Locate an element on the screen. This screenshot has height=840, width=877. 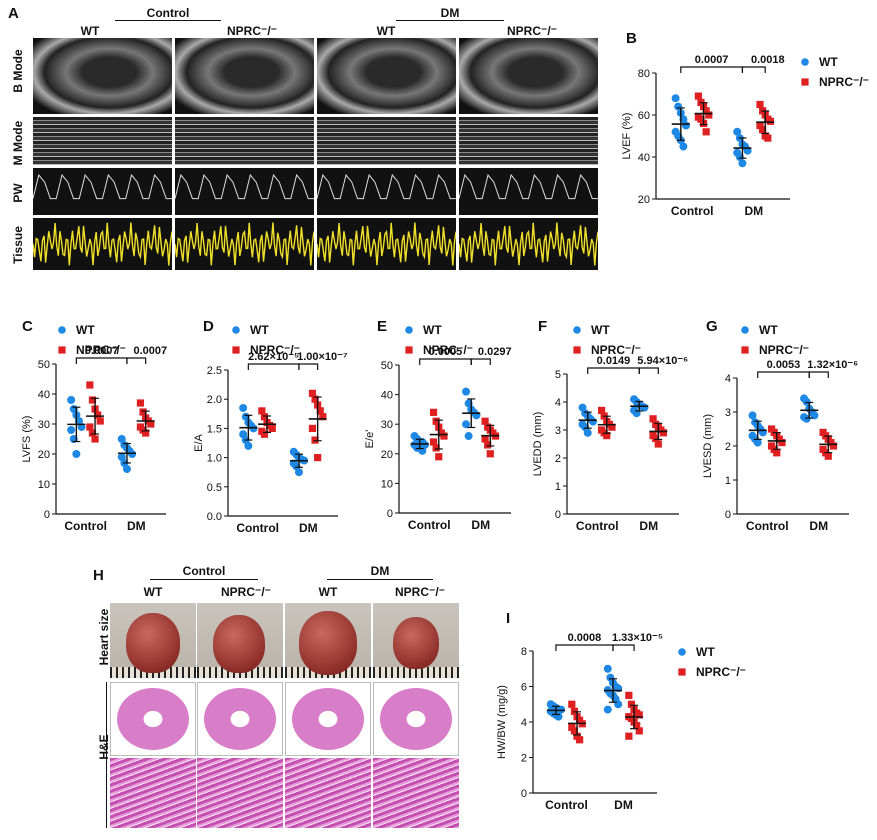
y-tick-label: 5 is located at coordinates (558, 375).